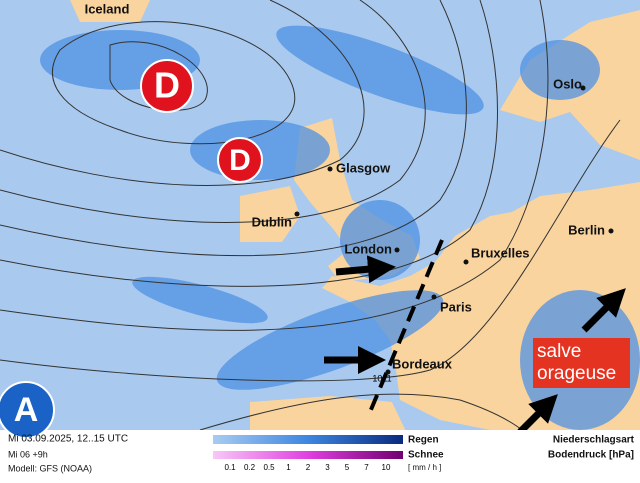  I want to click on callout-text: salve, so click(559, 351).